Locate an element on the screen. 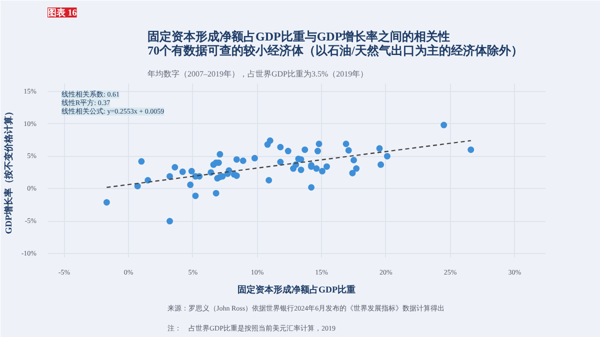  chart-subtitle: 年均数字（2007–2019年），占世界GDP比重为3.5%（2019年） is located at coordinates (258, 74).